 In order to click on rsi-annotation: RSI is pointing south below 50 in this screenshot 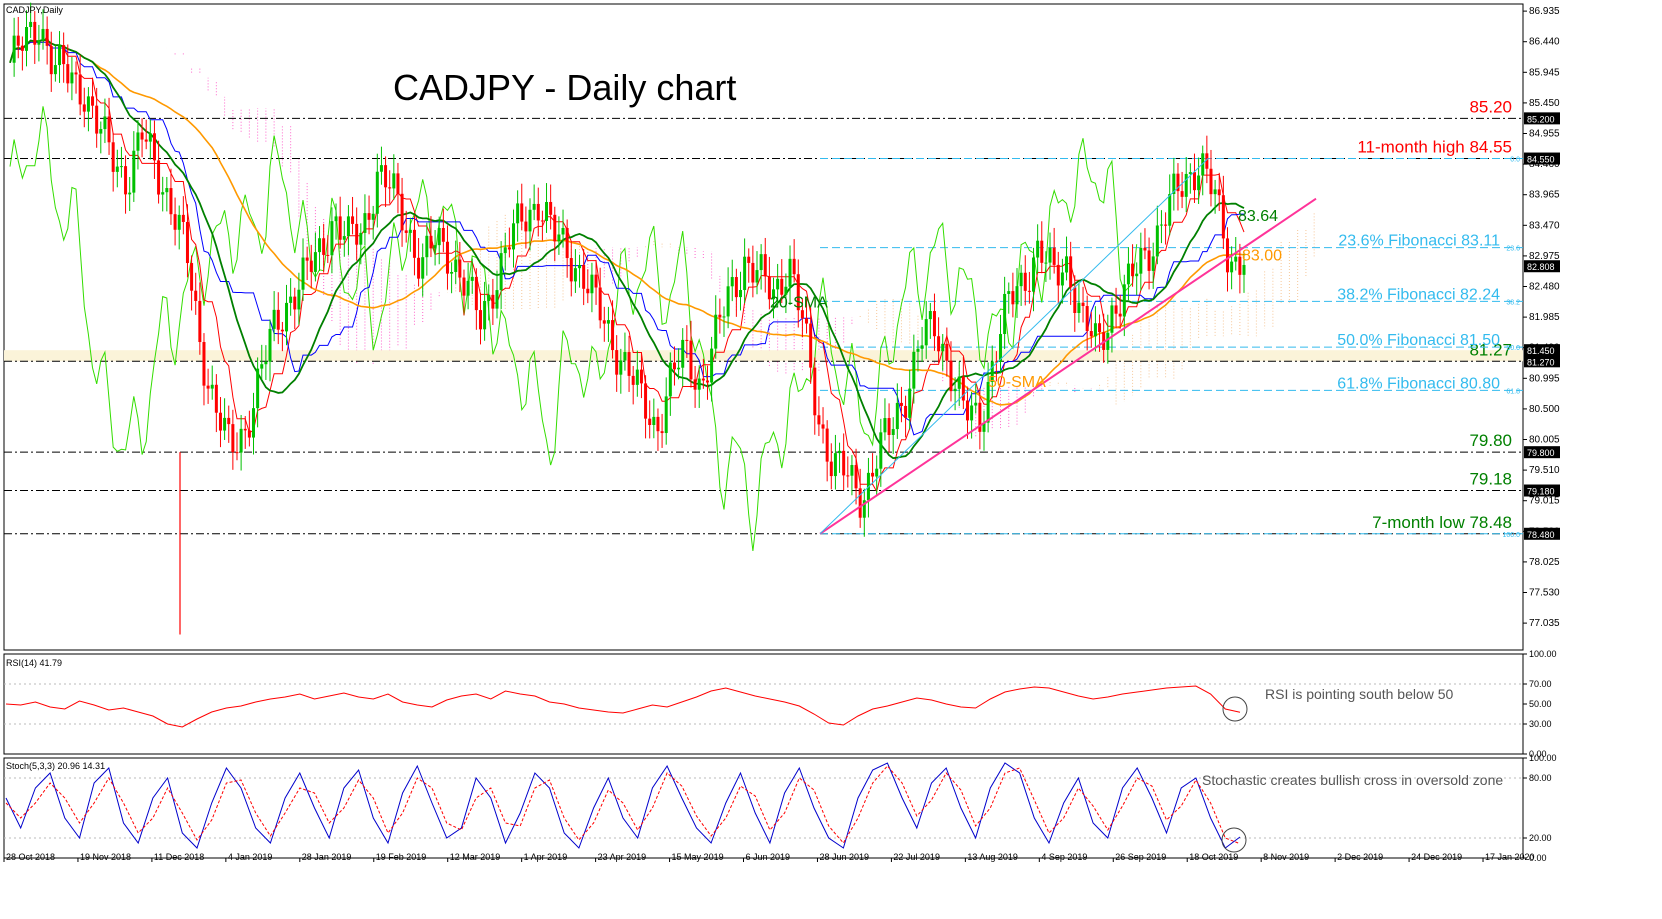, I will do `click(1359, 694)`.